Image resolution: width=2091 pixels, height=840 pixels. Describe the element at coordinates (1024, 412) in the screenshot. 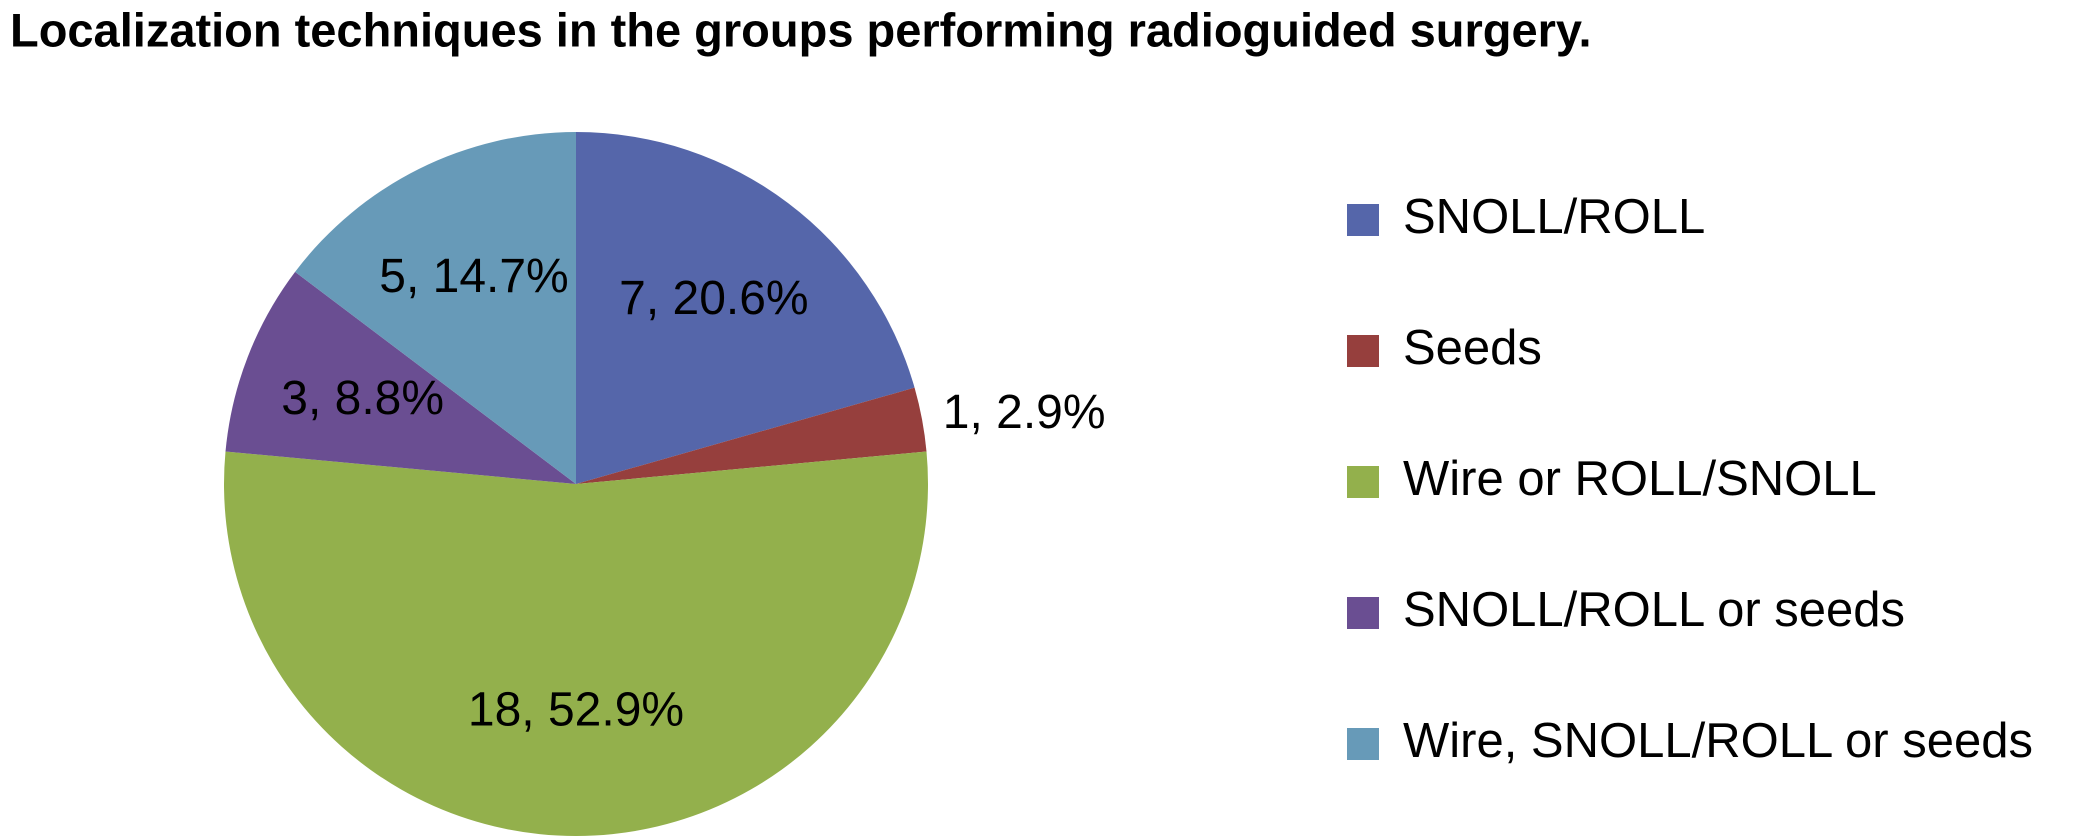

I see `data-label: 1, 2.9%` at that location.